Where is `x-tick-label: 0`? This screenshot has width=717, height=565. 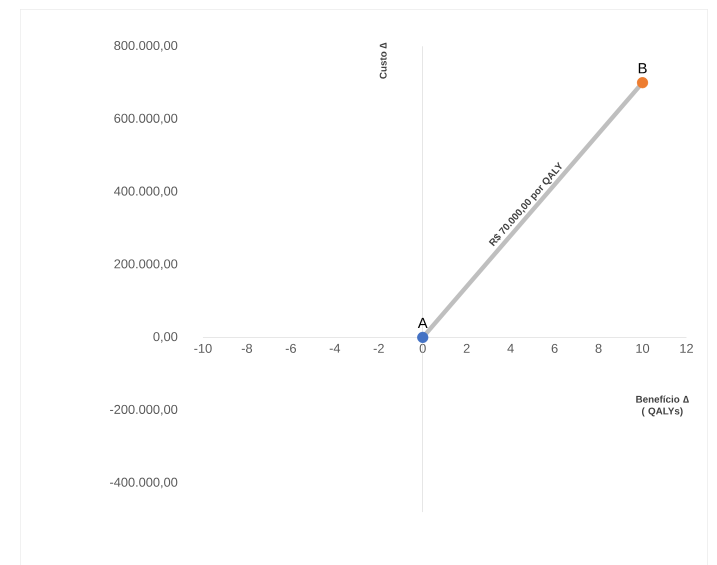 x-tick-label: 0 is located at coordinates (423, 348).